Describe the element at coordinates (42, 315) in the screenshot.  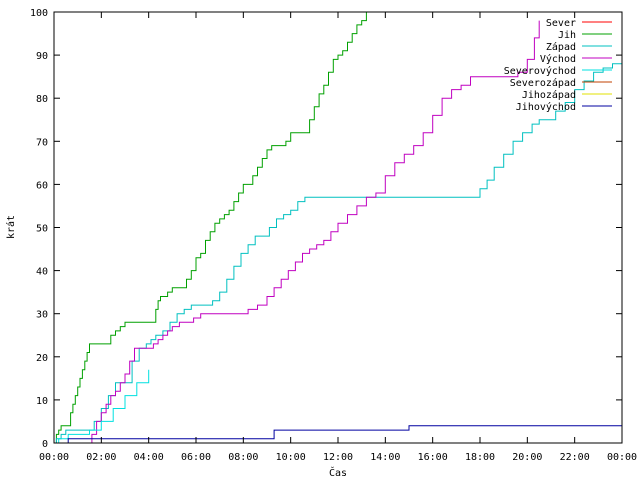
I see `y-tick-label: 30` at that location.